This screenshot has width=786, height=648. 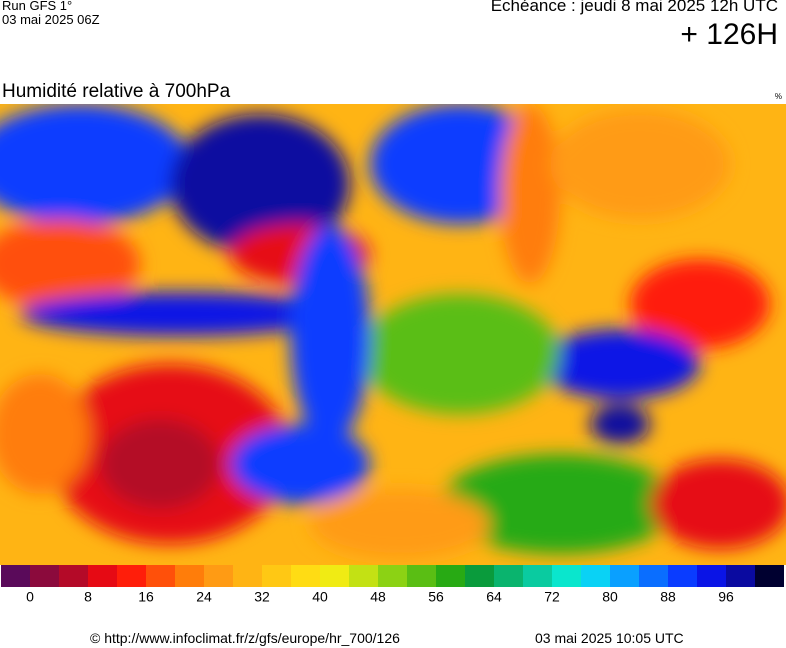 What do you see at coordinates (610, 597) in the screenshot?
I see `colorbar-label: 80` at bounding box center [610, 597].